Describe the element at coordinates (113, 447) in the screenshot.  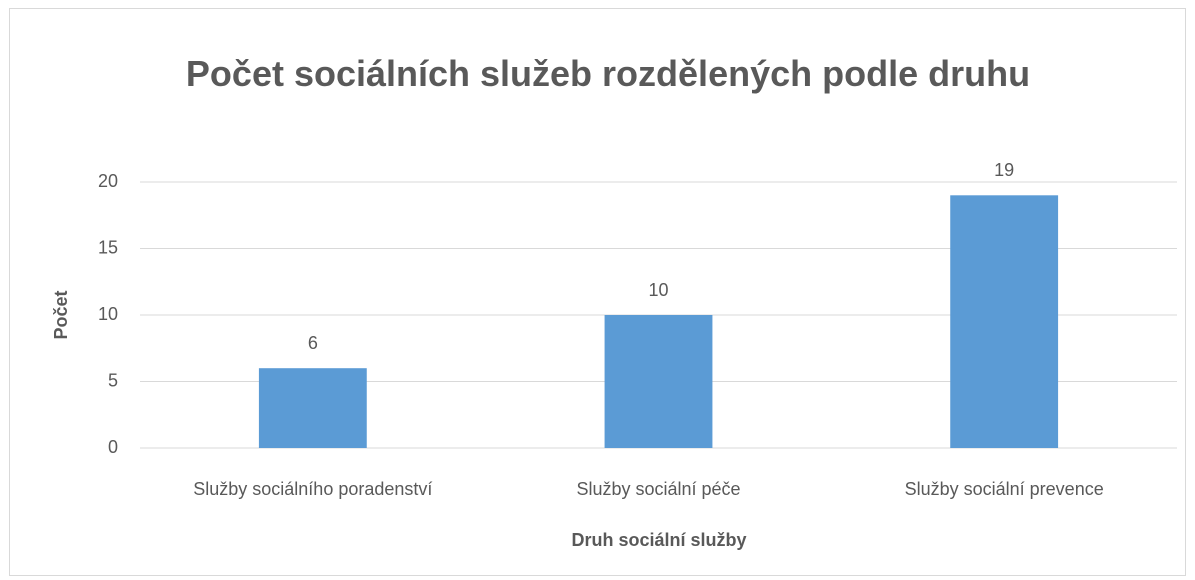
I see `y-tick-label: 0` at that location.